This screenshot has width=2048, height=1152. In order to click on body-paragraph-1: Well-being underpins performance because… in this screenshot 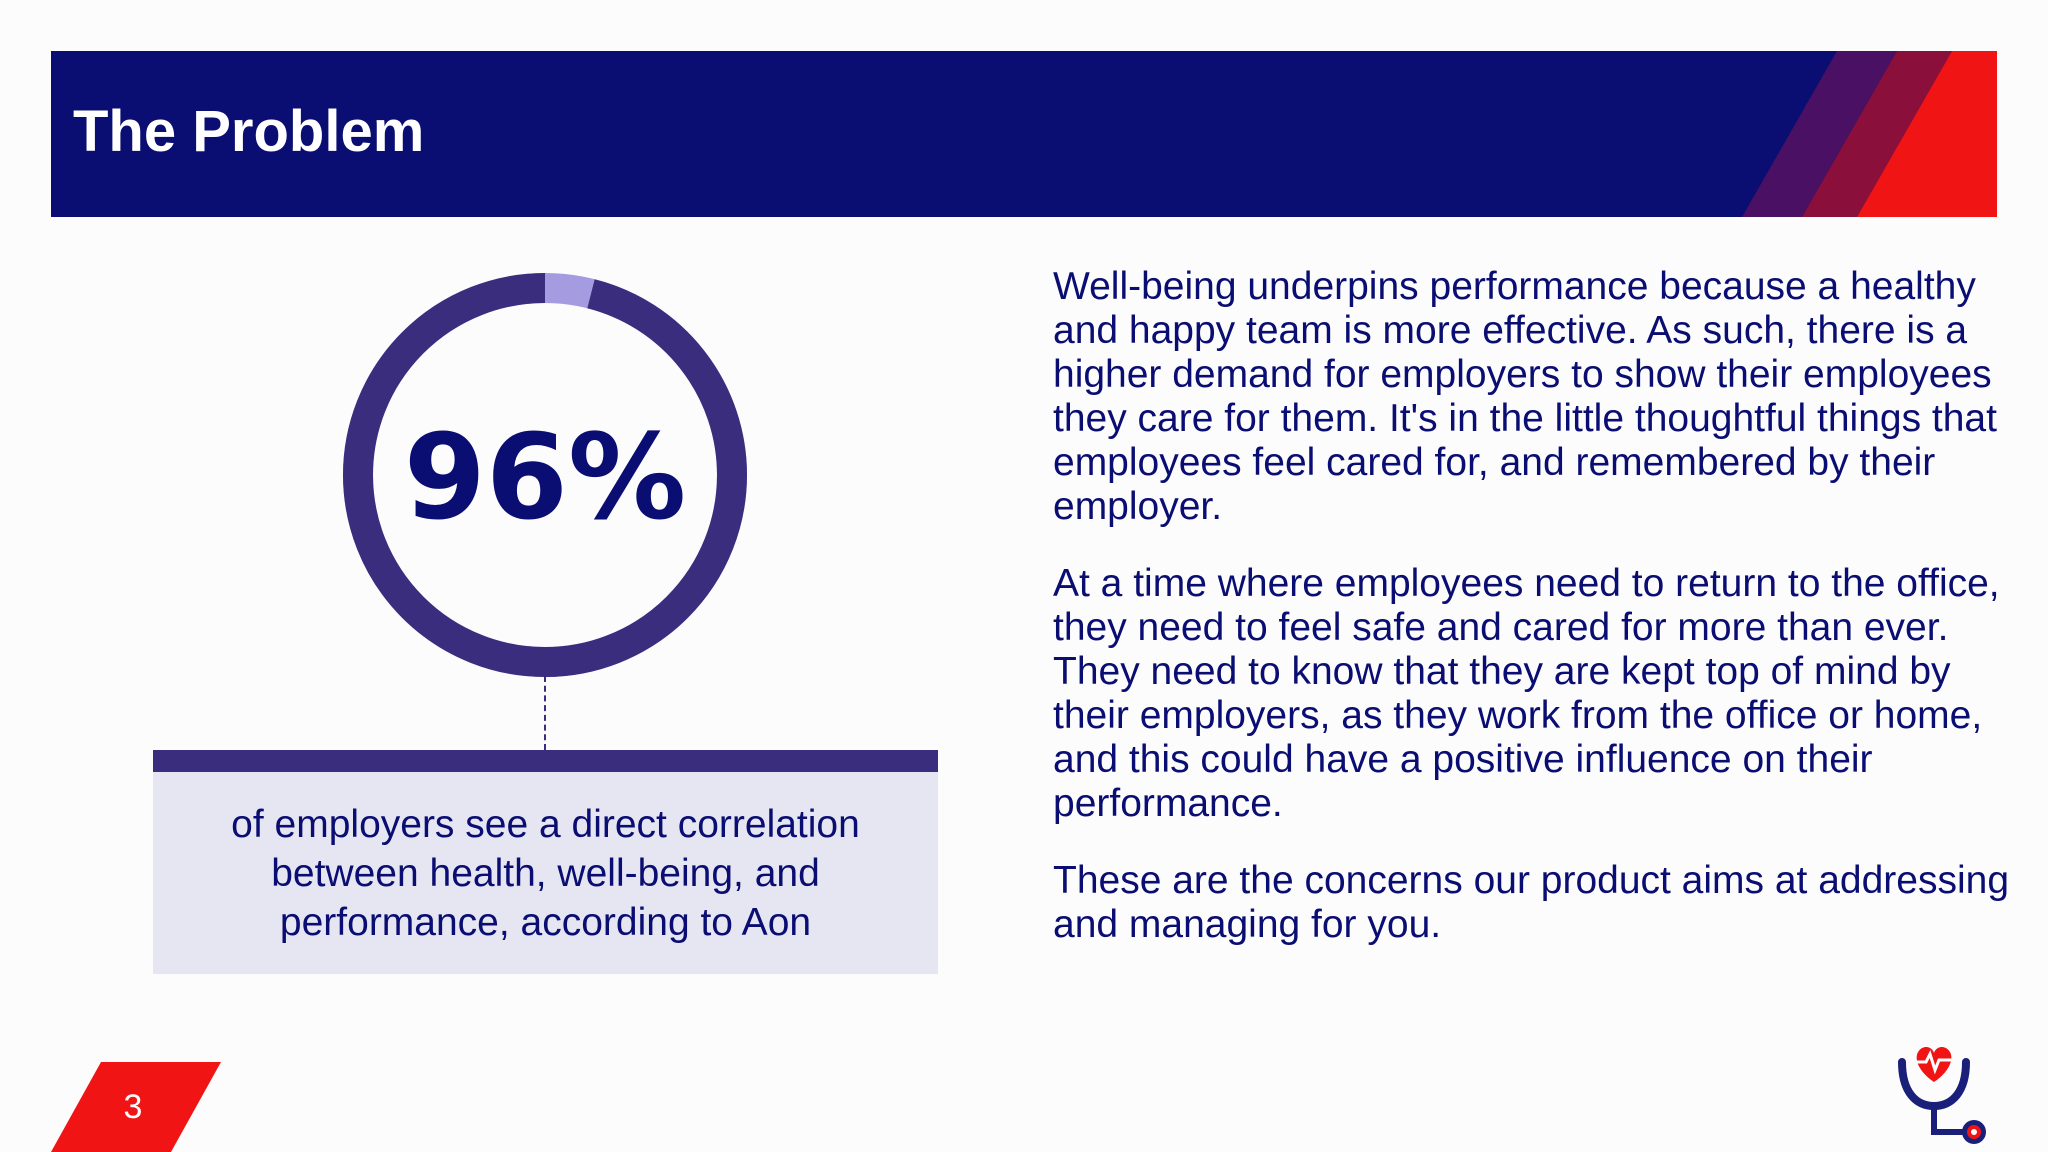, I will do `click(1525, 396)`.